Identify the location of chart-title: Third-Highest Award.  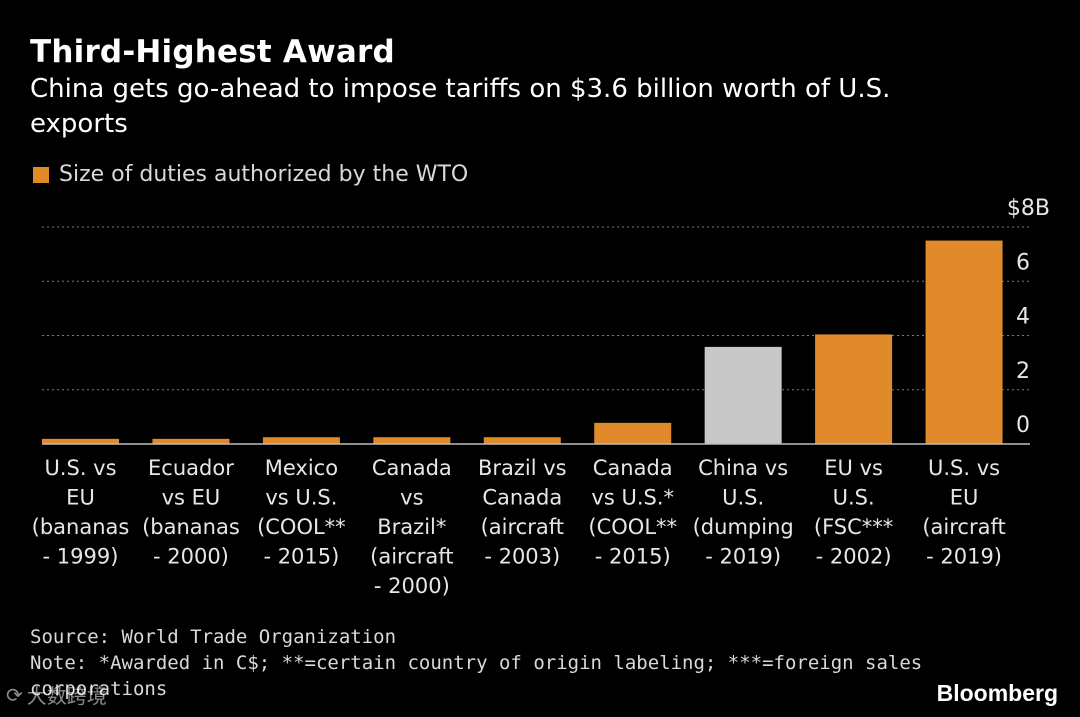
(212, 52).